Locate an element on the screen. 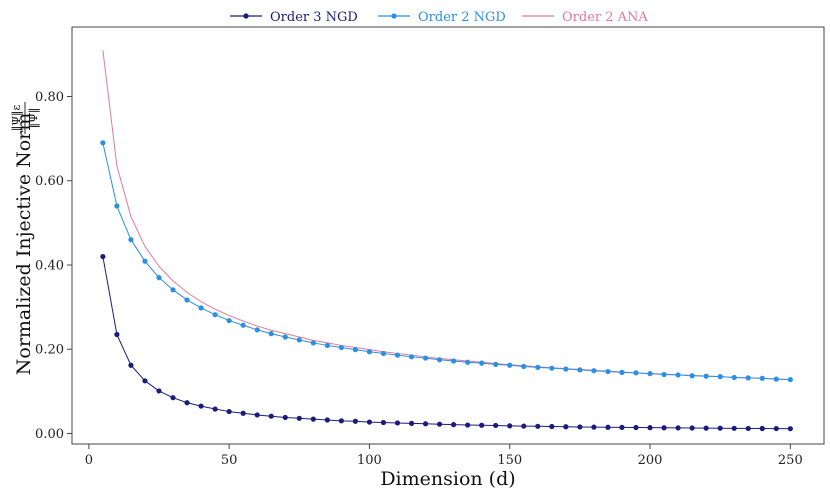 The width and height of the screenshot is (830, 495). fraction-numerator: ‖Ψ‖ε is located at coordinates (17, 118).